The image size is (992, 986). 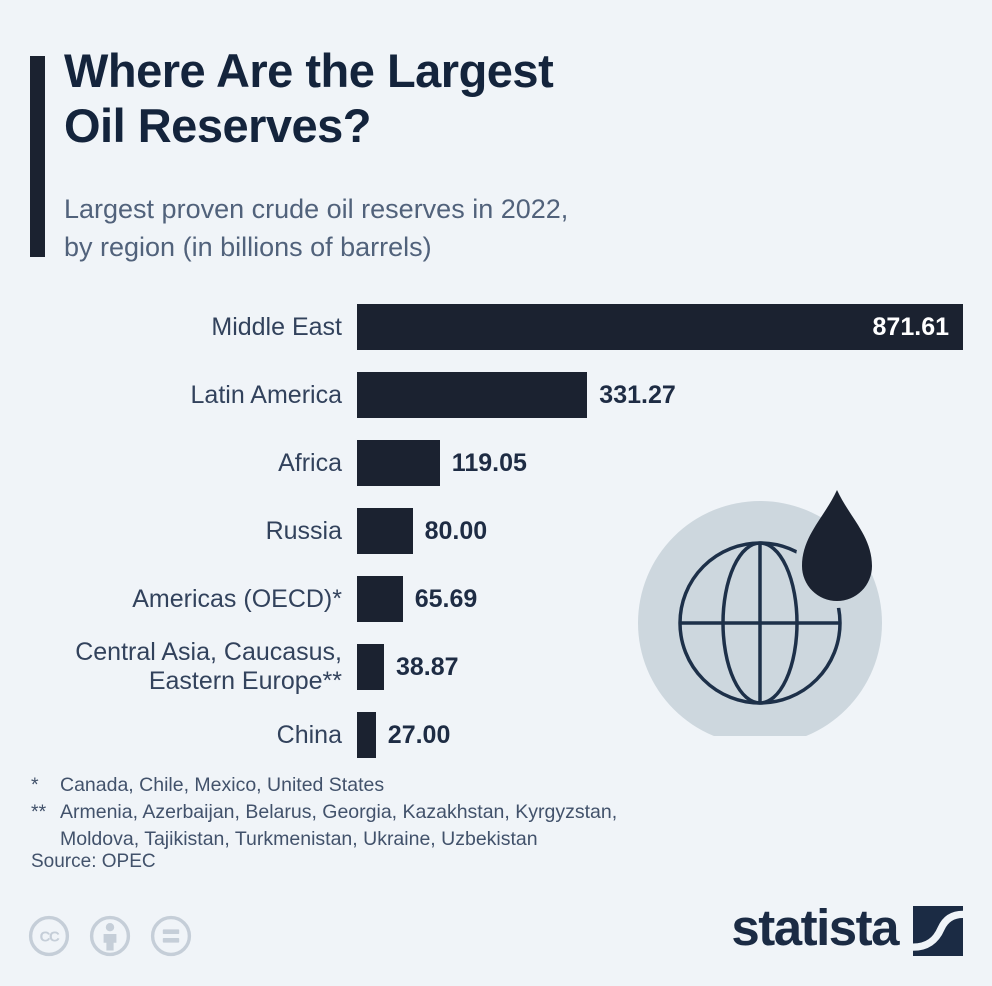 What do you see at coordinates (910, 326) in the screenshot?
I see `value-label: 871.61` at bounding box center [910, 326].